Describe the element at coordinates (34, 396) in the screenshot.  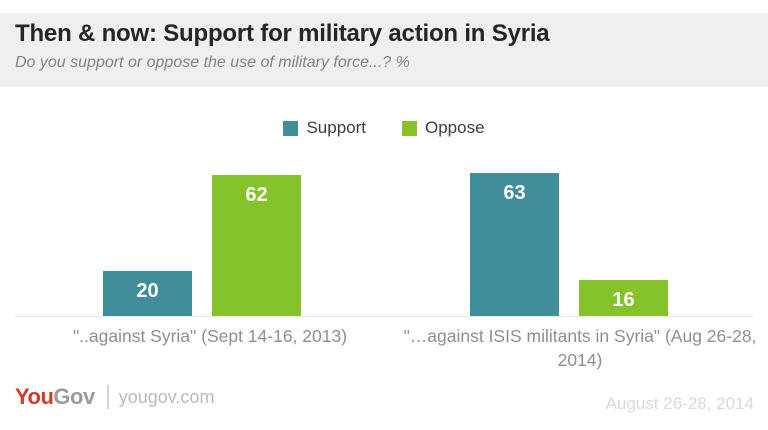
I see `logo-you-text: You` at that location.